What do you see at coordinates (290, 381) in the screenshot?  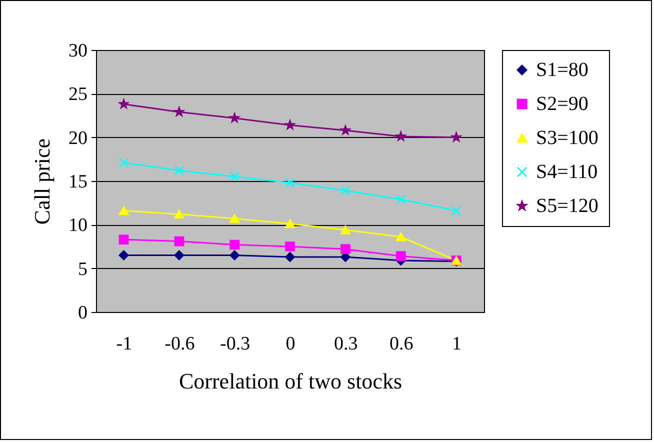 I see `x-axis-title: Correlation of two stocks` at bounding box center [290, 381].